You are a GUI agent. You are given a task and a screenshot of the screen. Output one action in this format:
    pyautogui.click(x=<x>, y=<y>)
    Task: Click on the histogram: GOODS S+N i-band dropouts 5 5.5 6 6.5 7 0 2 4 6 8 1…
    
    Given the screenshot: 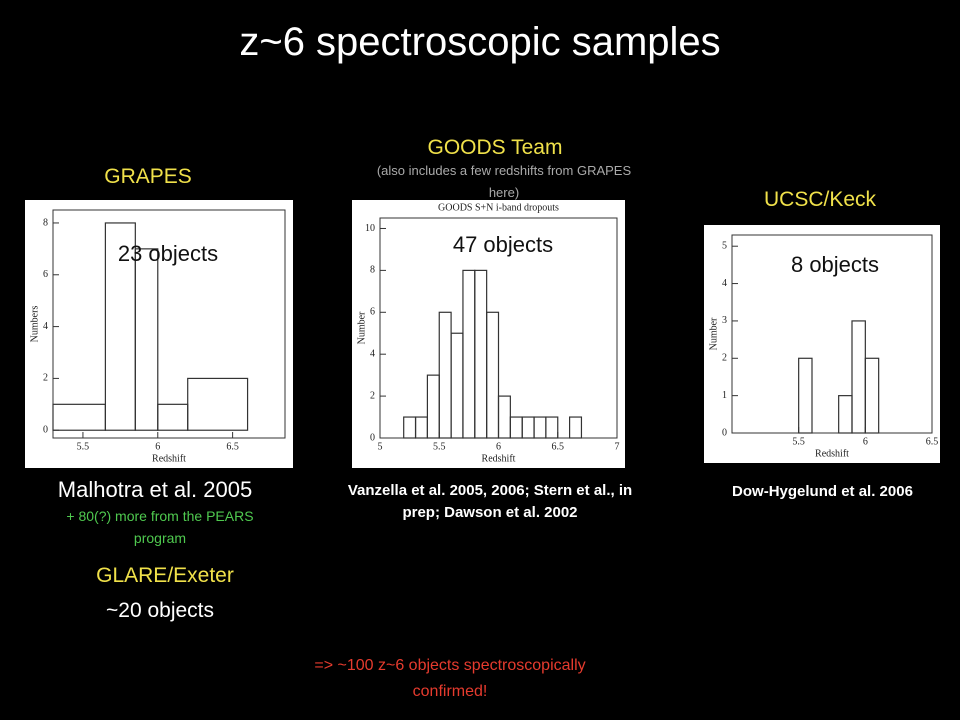 What is the action you would take?
    pyautogui.click(x=488, y=334)
    